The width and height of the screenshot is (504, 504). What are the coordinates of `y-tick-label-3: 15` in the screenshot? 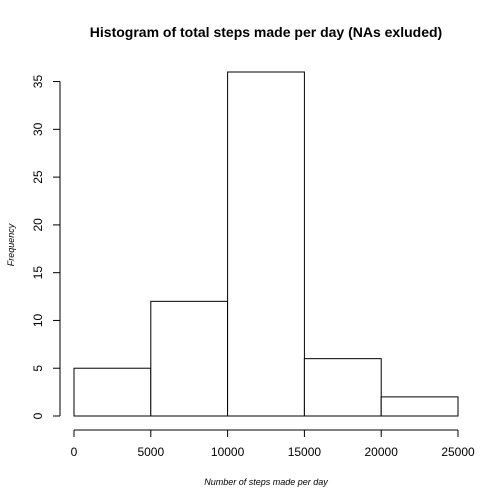 It's located at (38, 273).